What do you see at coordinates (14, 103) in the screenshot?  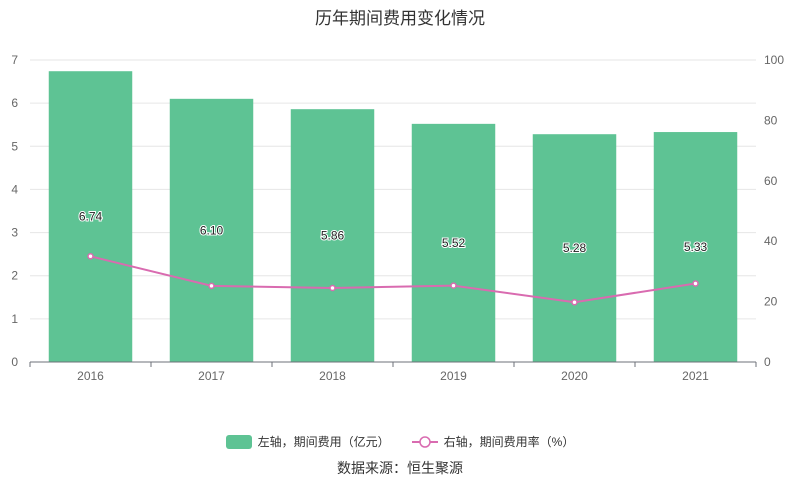 I see `y-left-tick-label: 6` at bounding box center [14, 103].